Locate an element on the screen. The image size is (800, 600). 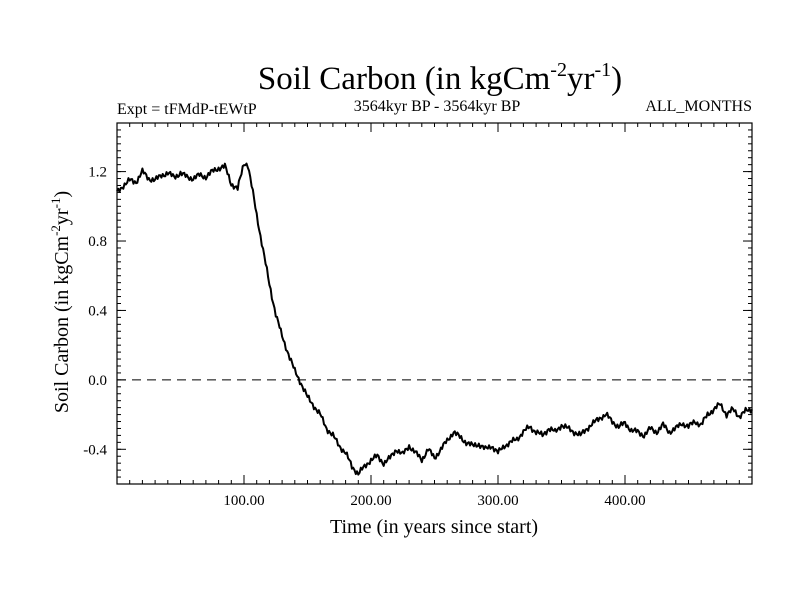
title-end: ) is located at coordinates (616, 79).